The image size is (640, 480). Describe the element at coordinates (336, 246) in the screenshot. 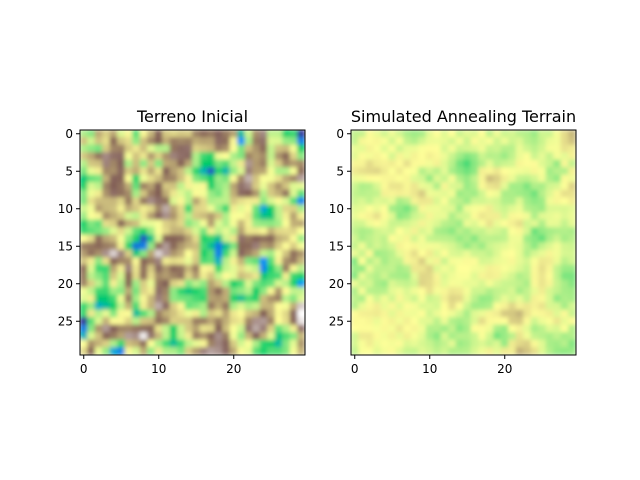

I see `y-tick-label: 15` at that location.